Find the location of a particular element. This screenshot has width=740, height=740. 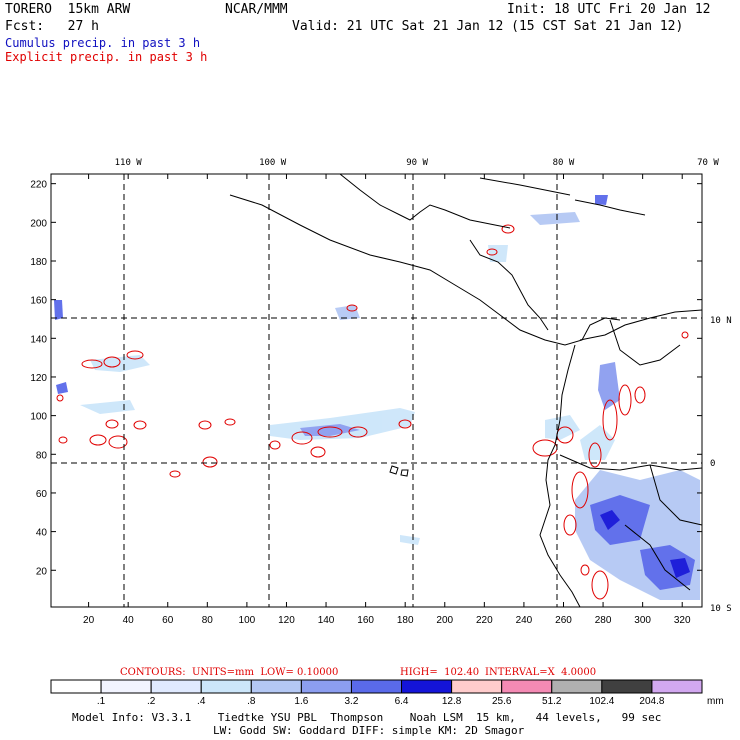

explicit-legend-text: Explicit precip. in past 3 h is located at coordinates (106, 57).